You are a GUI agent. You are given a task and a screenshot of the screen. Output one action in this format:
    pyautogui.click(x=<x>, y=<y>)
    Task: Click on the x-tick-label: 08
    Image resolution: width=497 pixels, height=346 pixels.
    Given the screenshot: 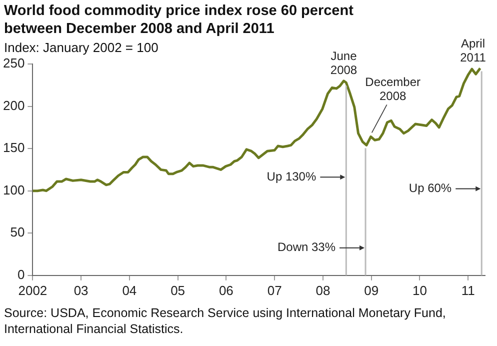 What is the action you would take?
    pyautogui.click(x=323, y=290)
    